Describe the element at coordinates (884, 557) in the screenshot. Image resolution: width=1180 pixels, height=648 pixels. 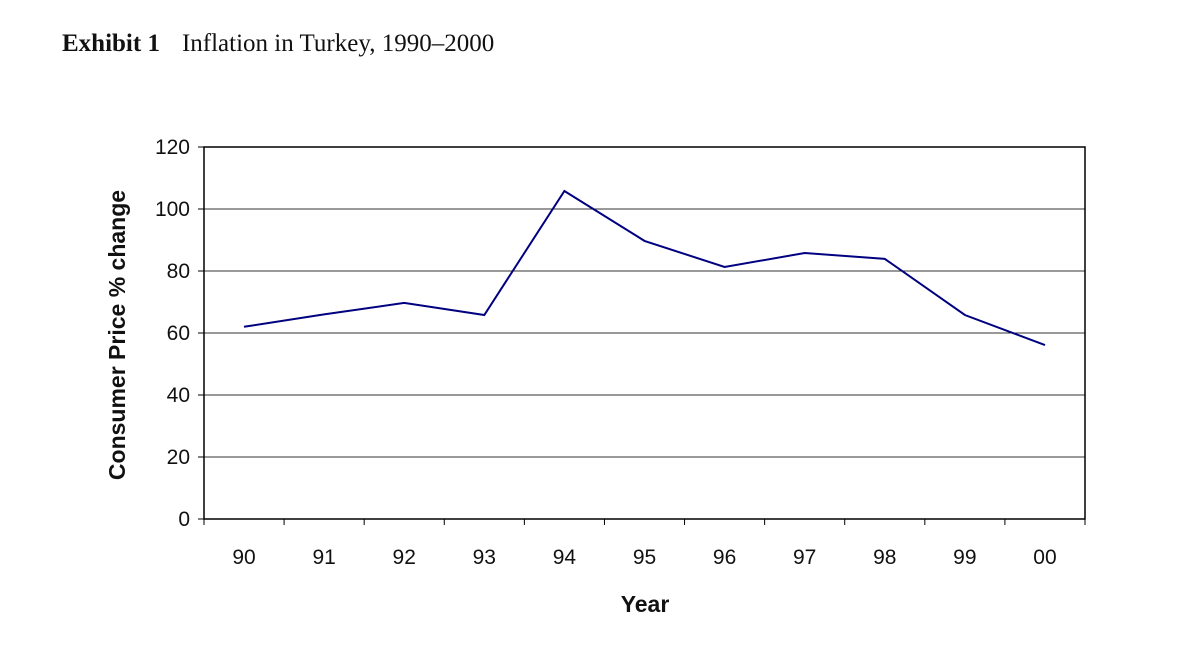
I see `x-tick-label: 98` at that location.